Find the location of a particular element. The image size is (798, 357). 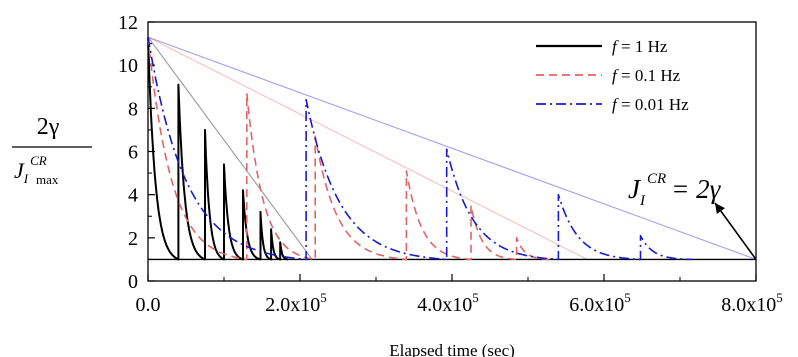

y-tick-label: 6 is located at coordinates (133, 153).